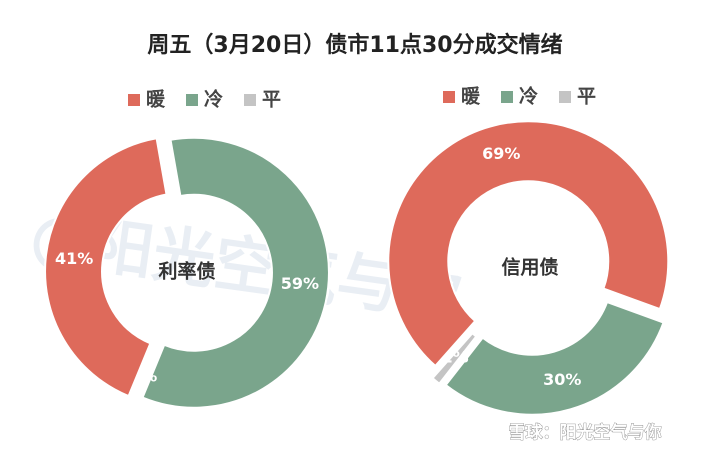  Describe the element at coordinates (74, 258) in the screenshot. I see `value-label: 41%` at that location.